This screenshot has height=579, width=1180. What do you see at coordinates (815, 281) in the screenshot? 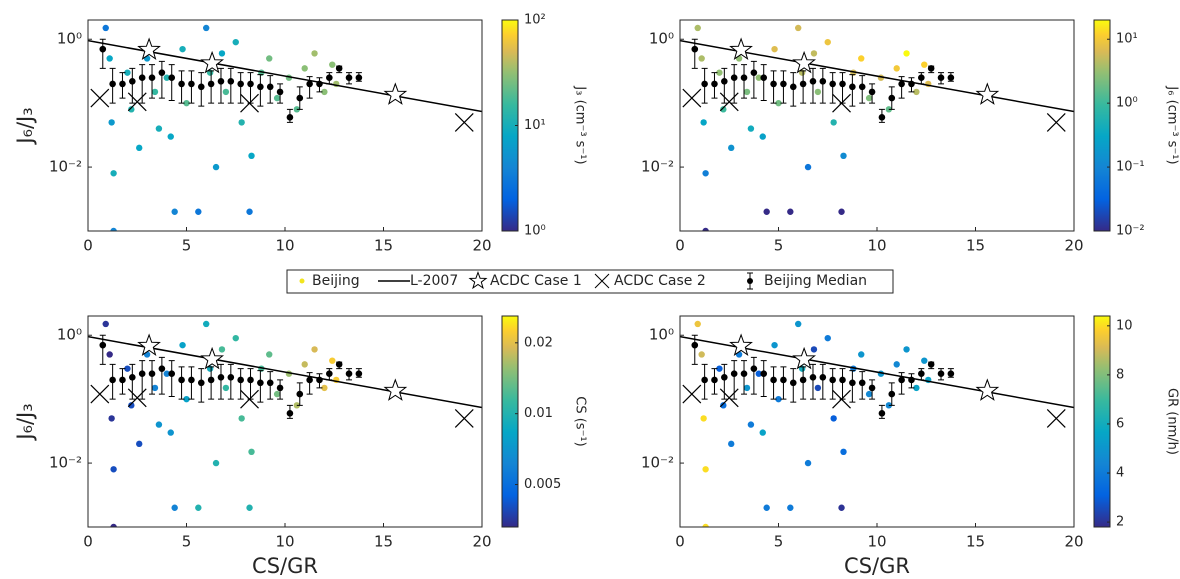
I see `legend-label: Beijing Median` at bounding box center [815, 281].